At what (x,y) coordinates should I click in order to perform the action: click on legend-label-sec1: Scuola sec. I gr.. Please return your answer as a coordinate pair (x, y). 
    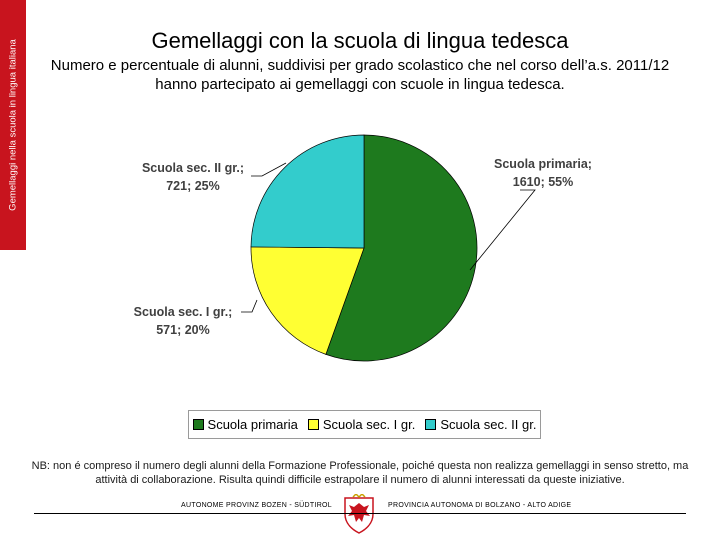
    Looking at the image, I should click on (369, 424).